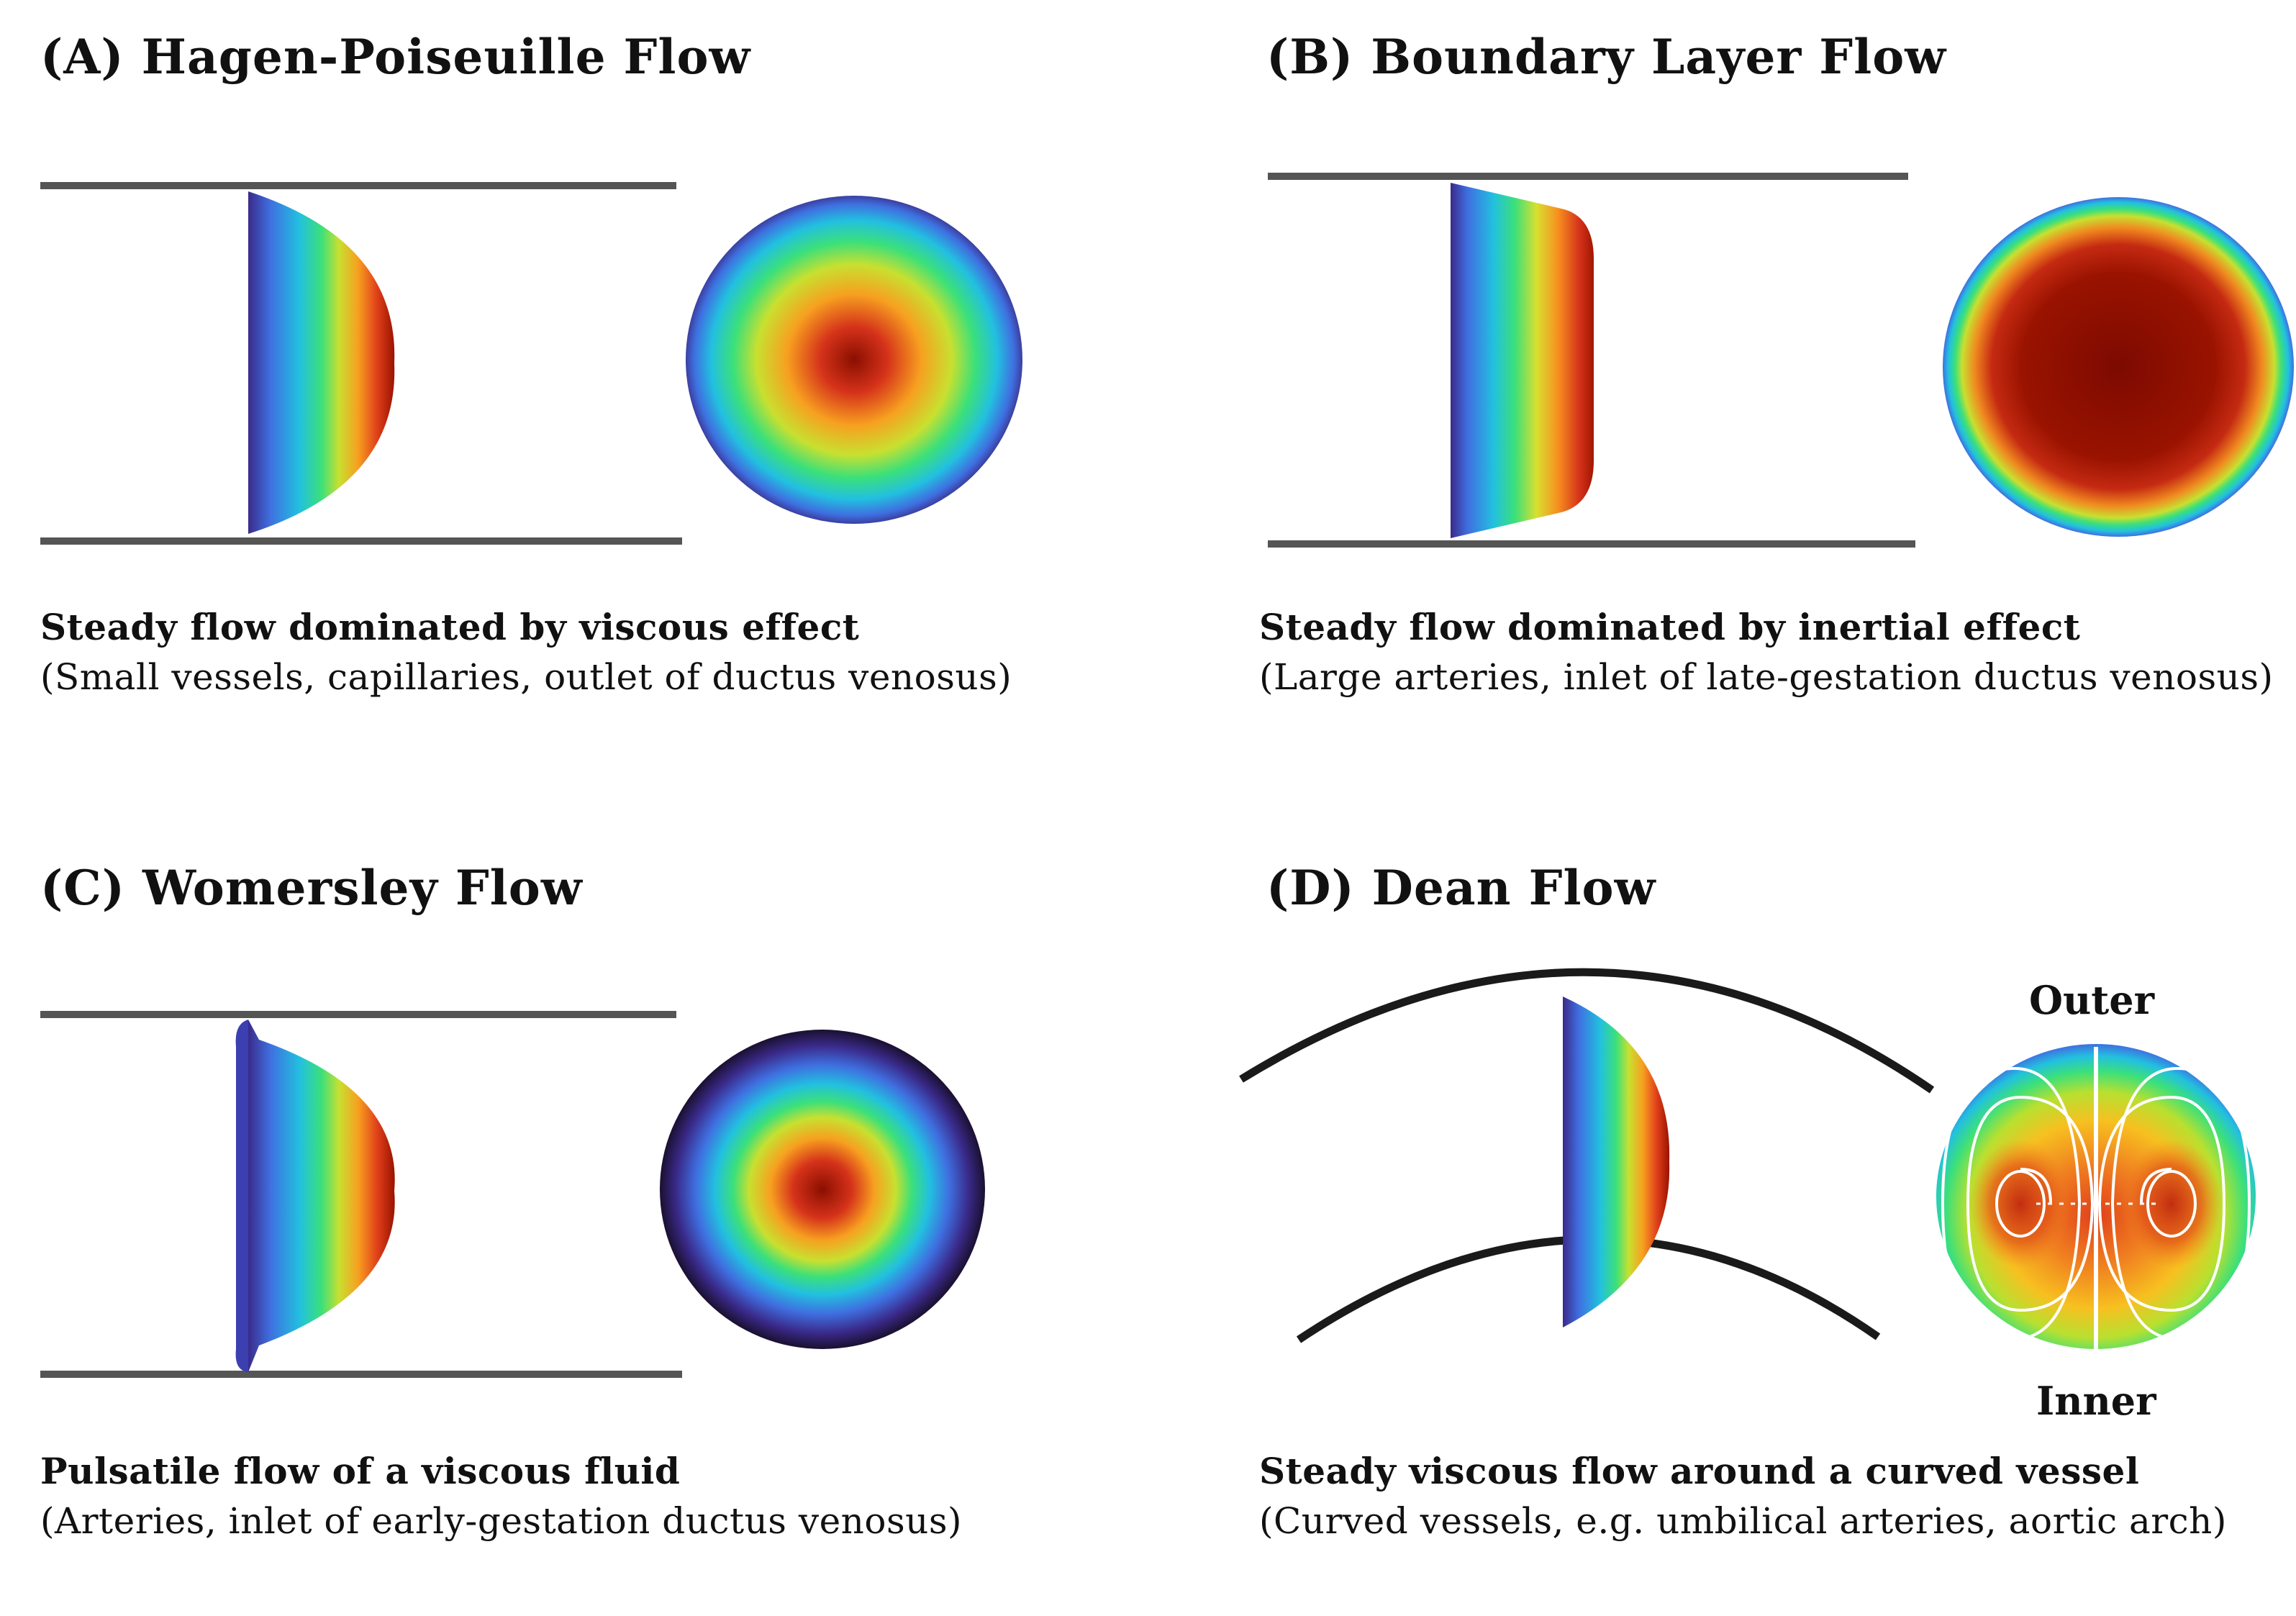 The image size is (2296, 1616). What do you see at coordinates (450, 627) in the screenshot?
I see `panel-a-caption-bold: Steady flow dominated by viscous effect` at bounding box center [450, 627].